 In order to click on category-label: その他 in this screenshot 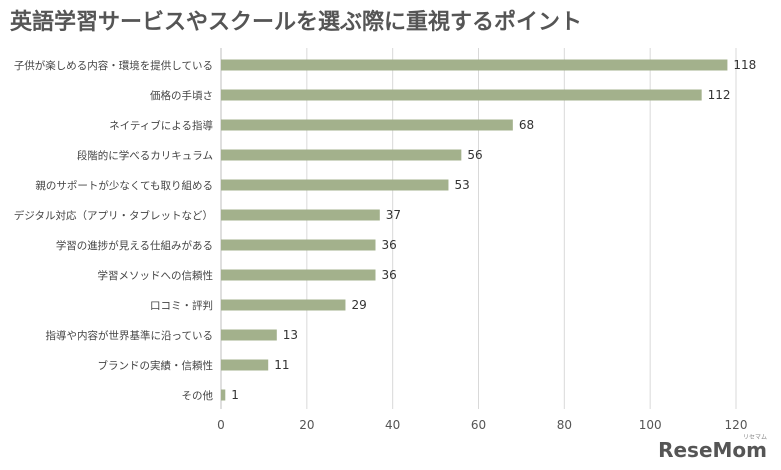, I will do `click(198, 395)`.